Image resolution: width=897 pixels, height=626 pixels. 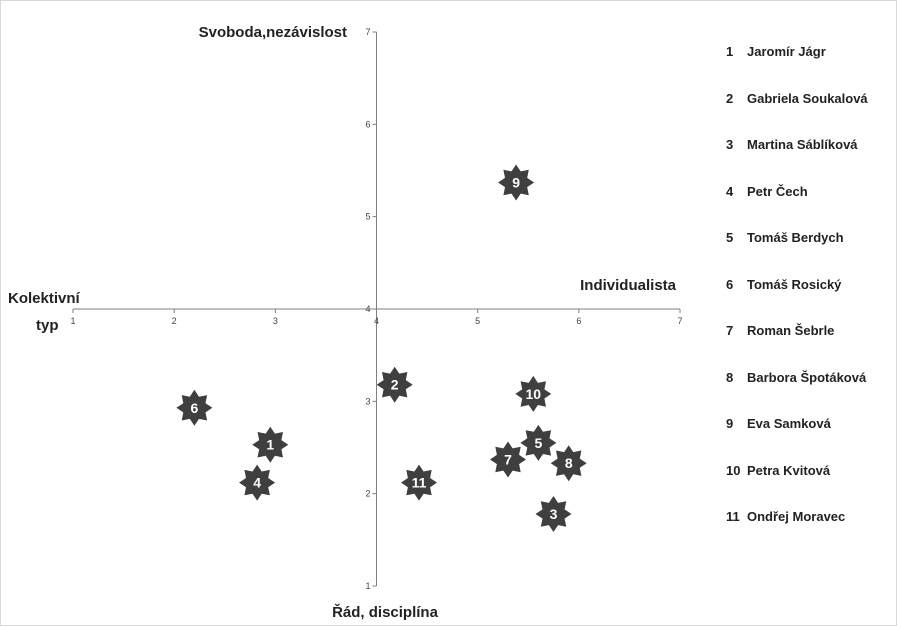 I want to click on x-axis-ticks: 1 2 3 4 5 6 7, so click(x=376, y=317).